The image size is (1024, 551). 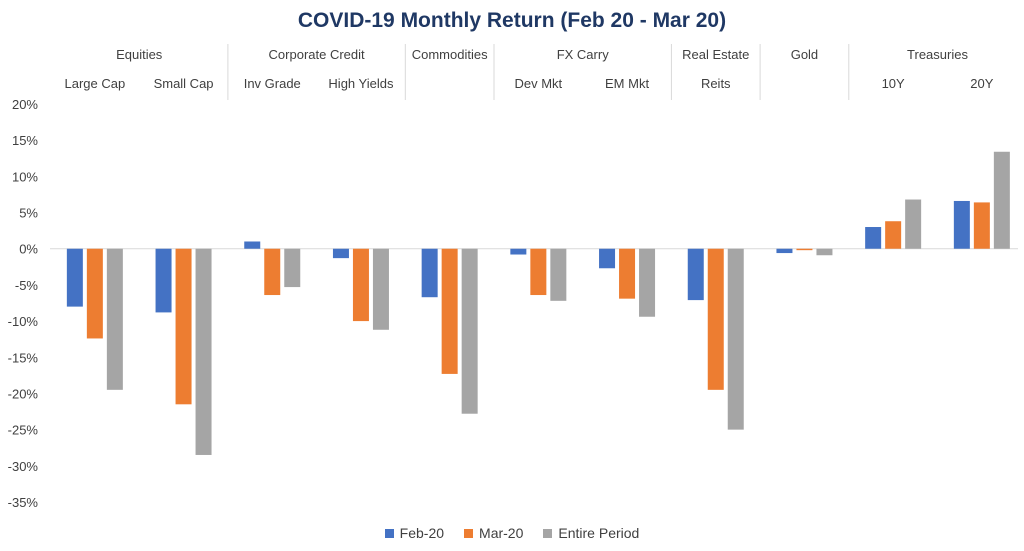 What do you see at coordinates (627, 83) in the screenshot?
I see `category-label: EM Mkt` at bounding box center [627, 83].